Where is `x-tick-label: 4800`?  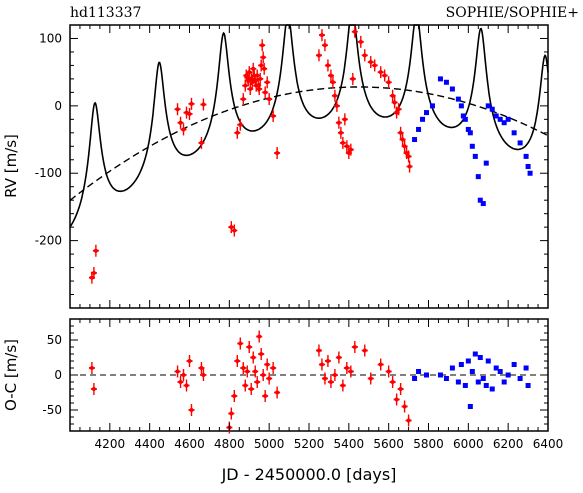
x-tick-label: 4800 is located at coordinates (229, 444).